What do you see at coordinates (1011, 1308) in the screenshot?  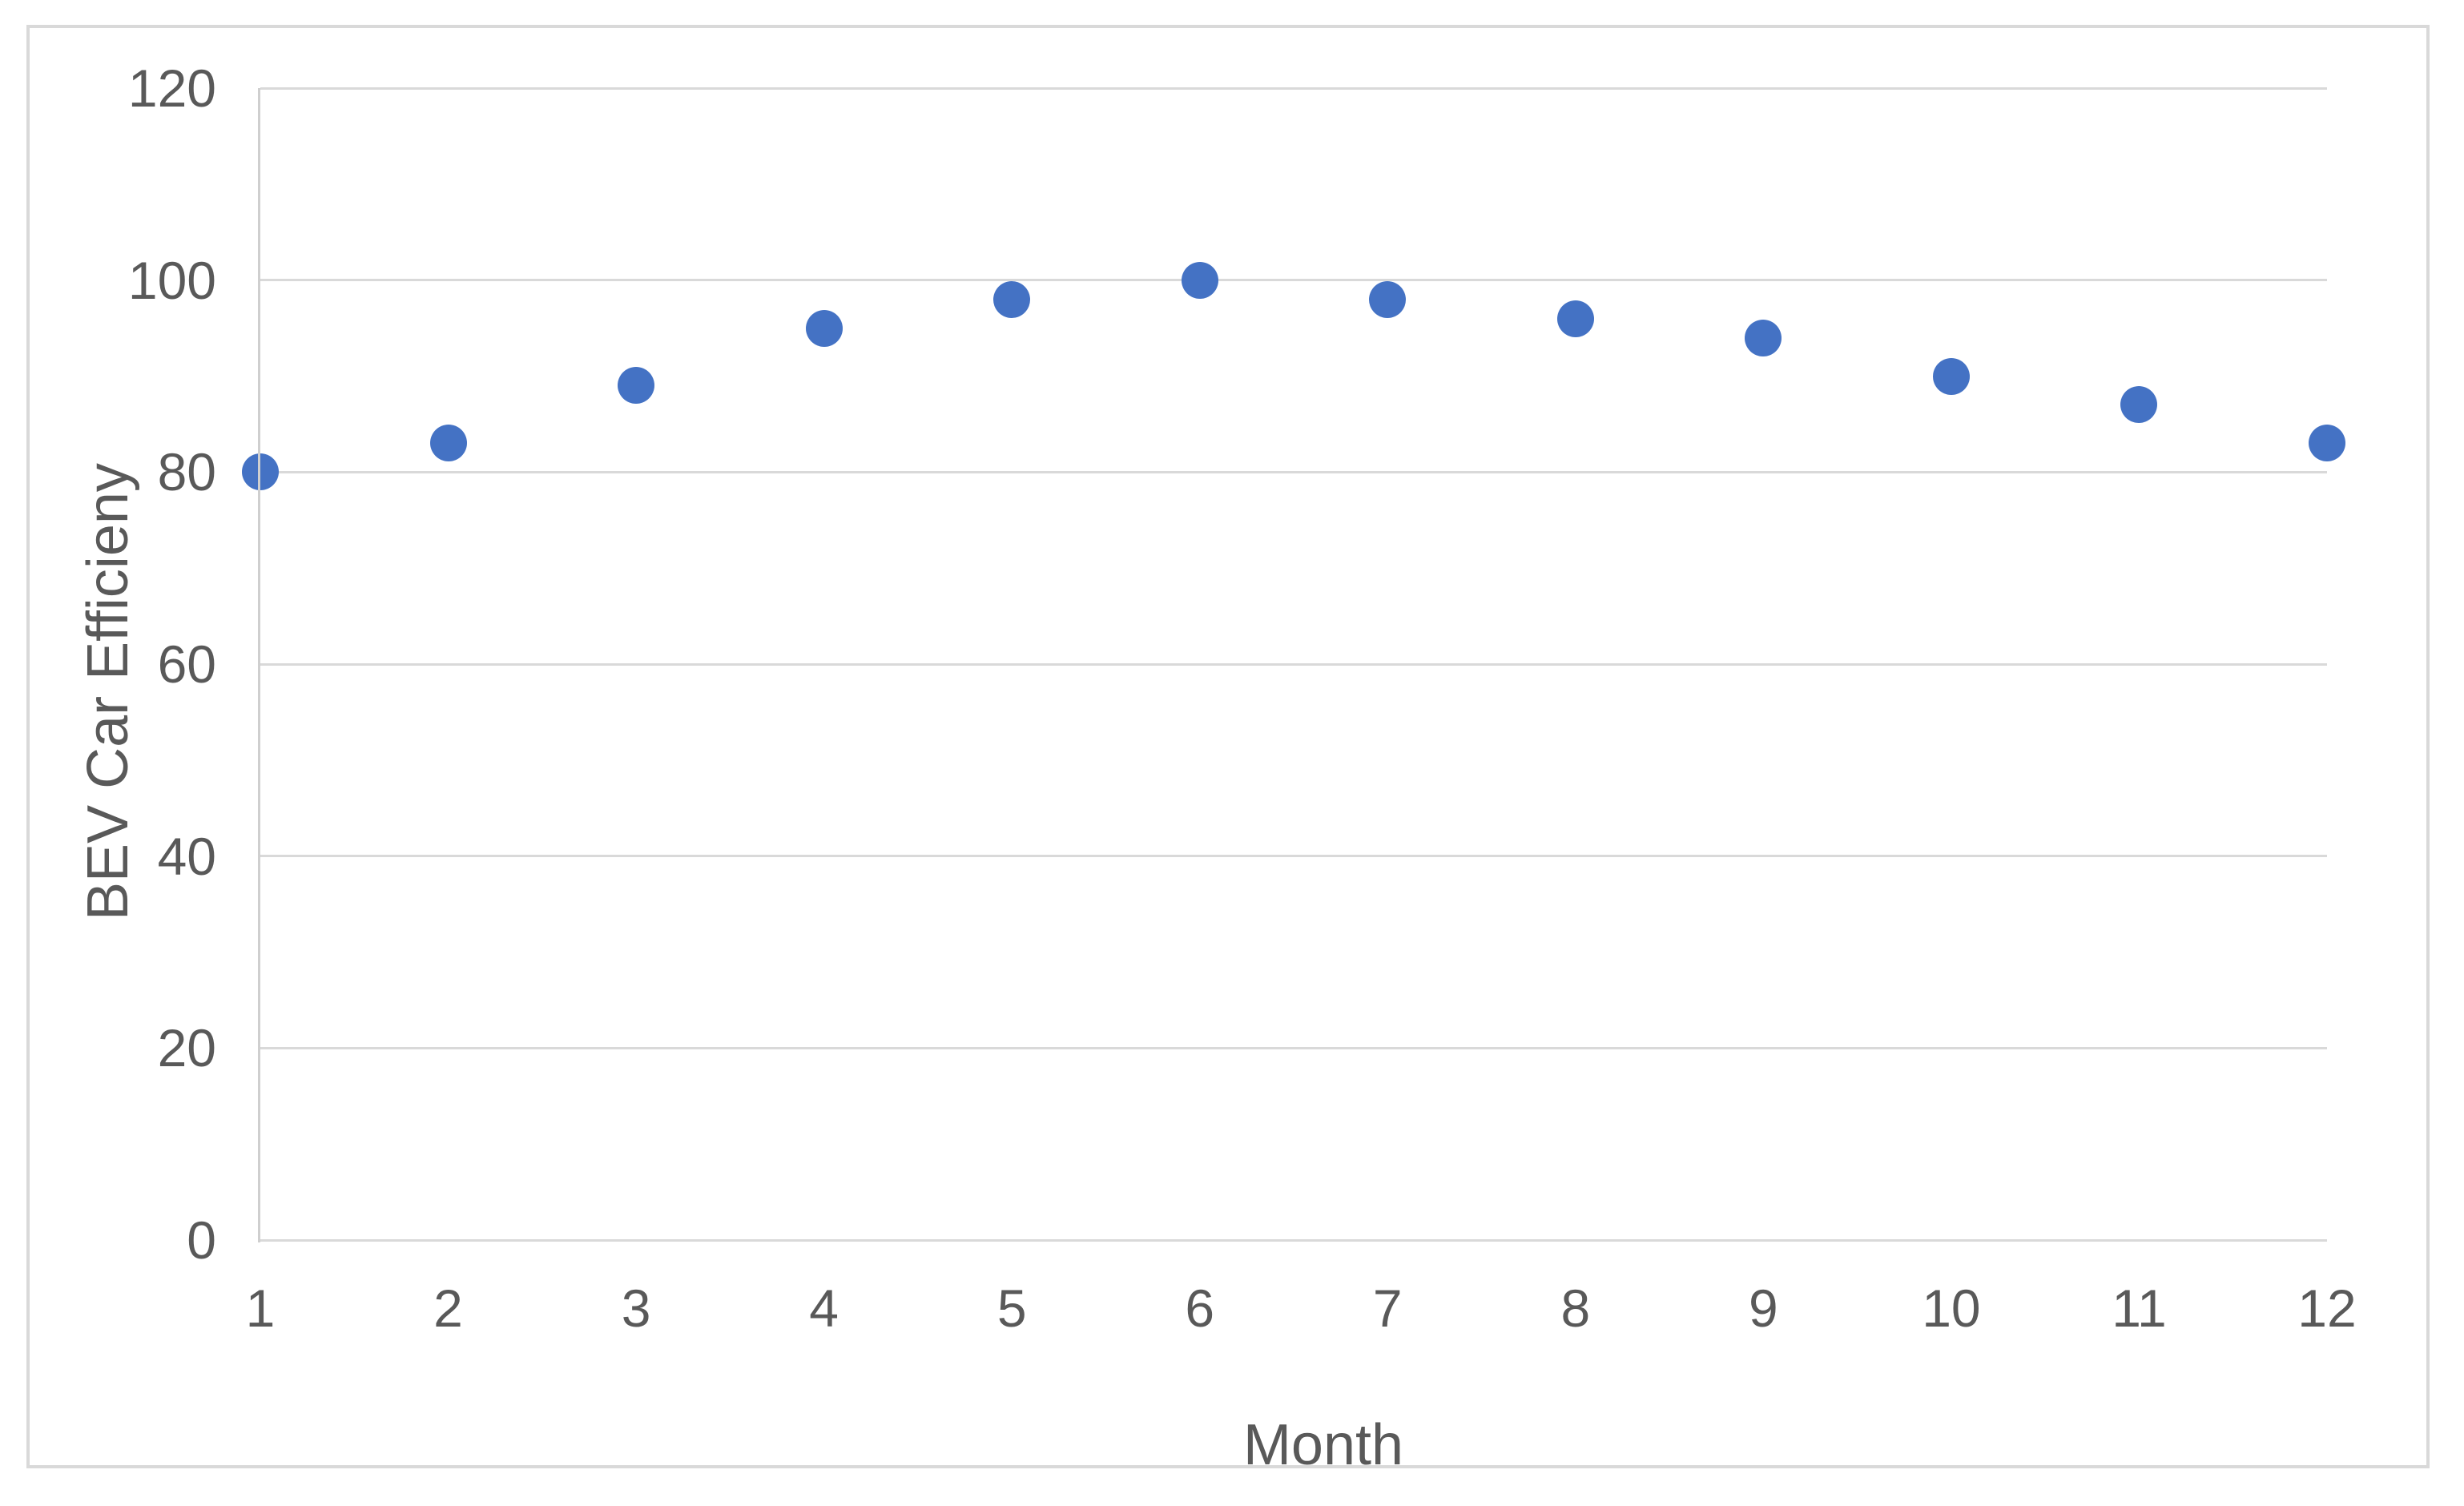 I see `x-tick-label-5: 5` at bounding box center [1011, 1308].